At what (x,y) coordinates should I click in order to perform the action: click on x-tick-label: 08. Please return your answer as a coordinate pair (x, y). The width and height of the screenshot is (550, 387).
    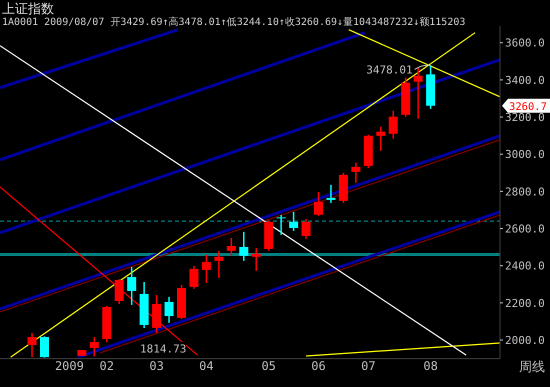
    Looking at the image, I should click on (430, 366).